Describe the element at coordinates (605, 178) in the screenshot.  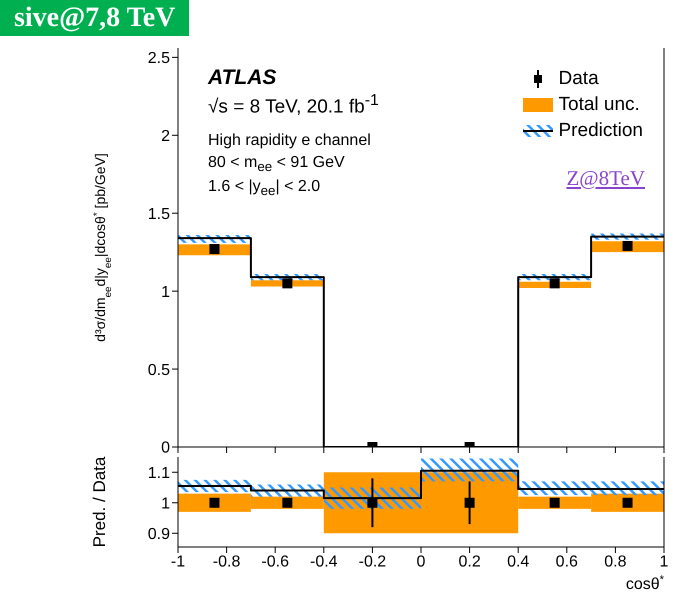
I see `annotation: Z@8TeV` at that location.